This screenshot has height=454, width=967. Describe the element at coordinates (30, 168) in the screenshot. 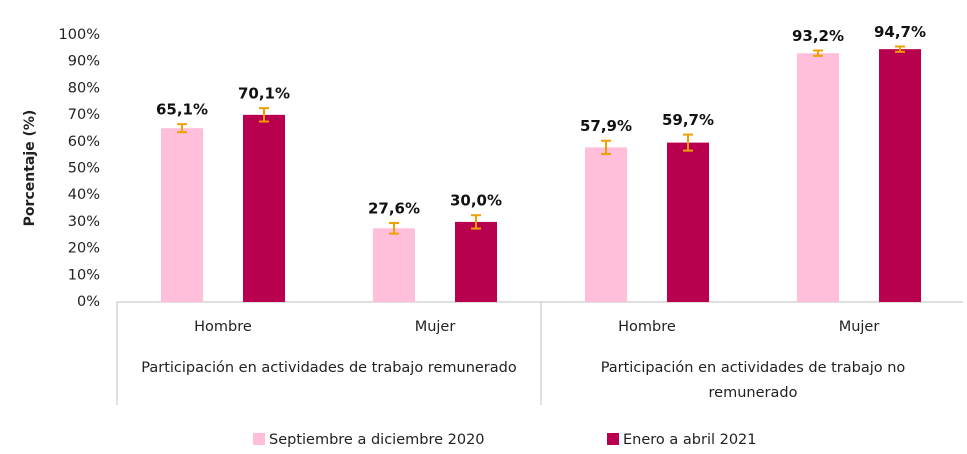

I see `y-axis-label: Porcentaje (%)` at that location.